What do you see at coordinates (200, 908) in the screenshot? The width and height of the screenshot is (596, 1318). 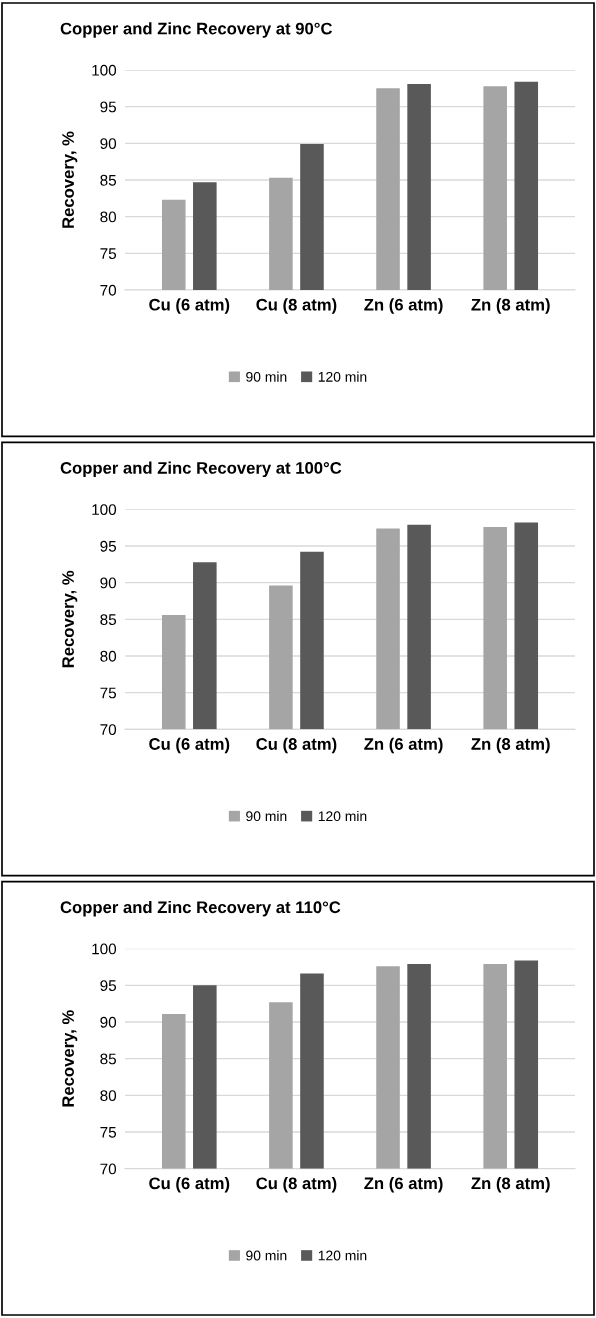 I see `chart-title: Copper and Zinc Recovery at 110°C` at bounding box center [200, 908].